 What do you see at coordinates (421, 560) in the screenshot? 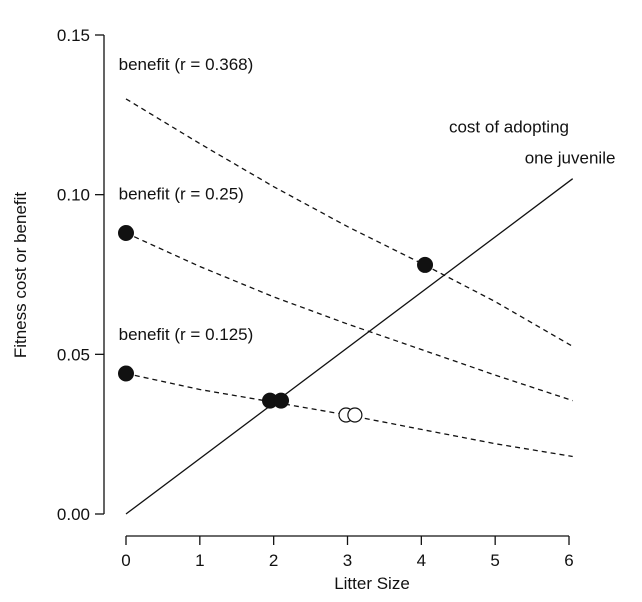
I see `x-tick-label: 4` at bounding box center [421, 560].